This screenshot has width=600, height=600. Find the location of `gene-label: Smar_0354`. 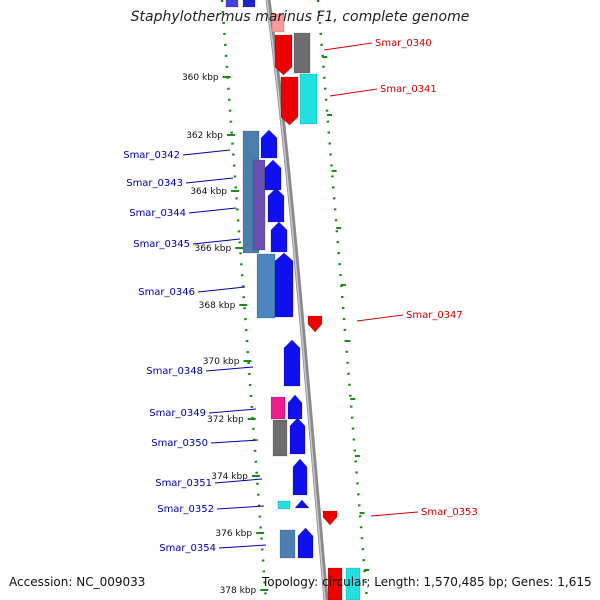

gene-label: Smar_0354 is located at coordinates (187, 548).